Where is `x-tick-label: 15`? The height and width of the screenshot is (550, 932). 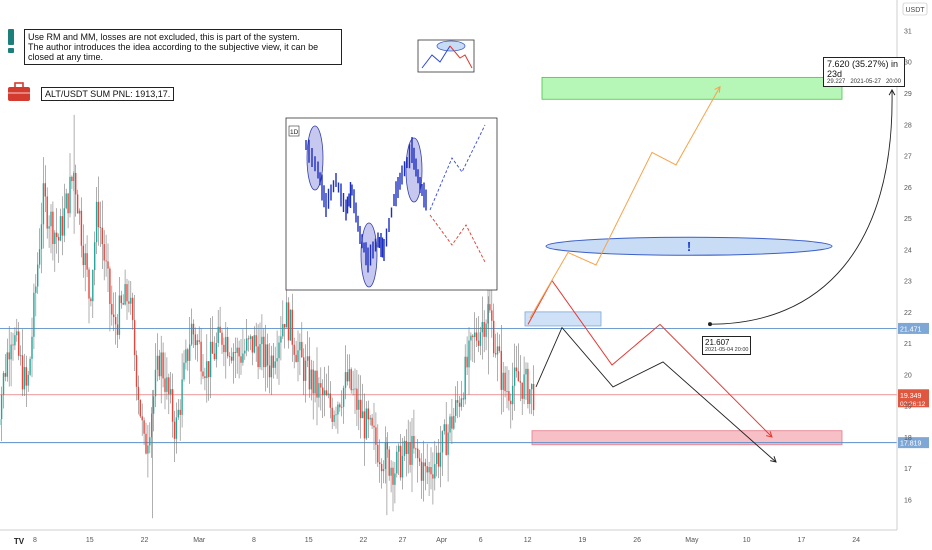 x-tick-label: 15 is located at coordinates (309, 540).